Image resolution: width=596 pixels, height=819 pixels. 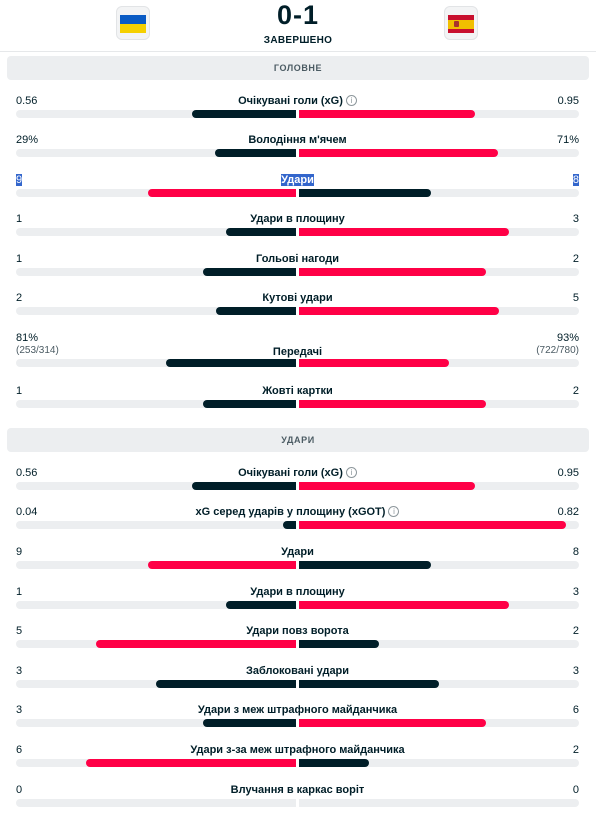 What do you see at coordinates (19, 552) in the screenshot?
I see `home-value-text: 9` at bounding box center [19, 552].